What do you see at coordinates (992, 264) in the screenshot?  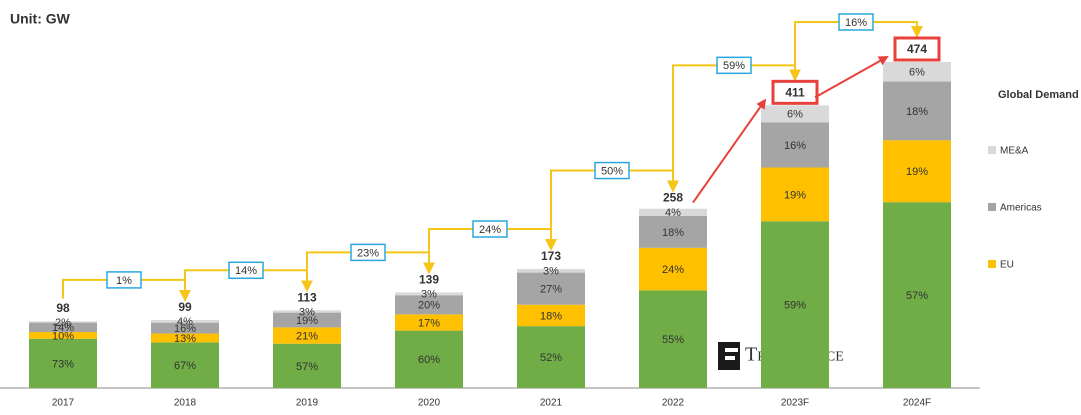 I see `legend-swatch` at bounding box center [992, 264].